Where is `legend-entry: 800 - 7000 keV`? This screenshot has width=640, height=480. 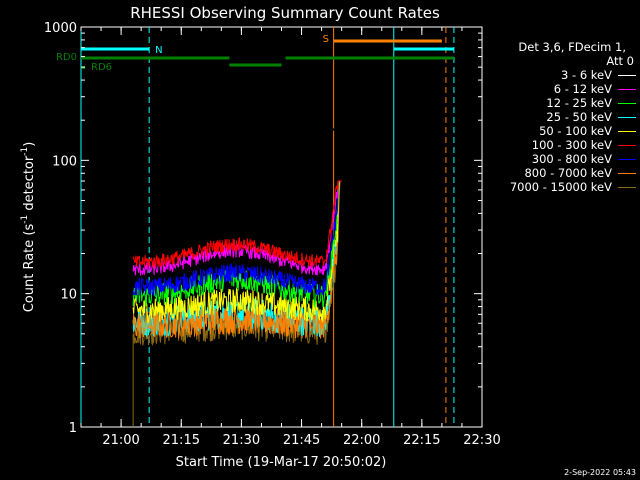 legend-entry: 800 - 7000 keV is located at coordinates (562, 173).